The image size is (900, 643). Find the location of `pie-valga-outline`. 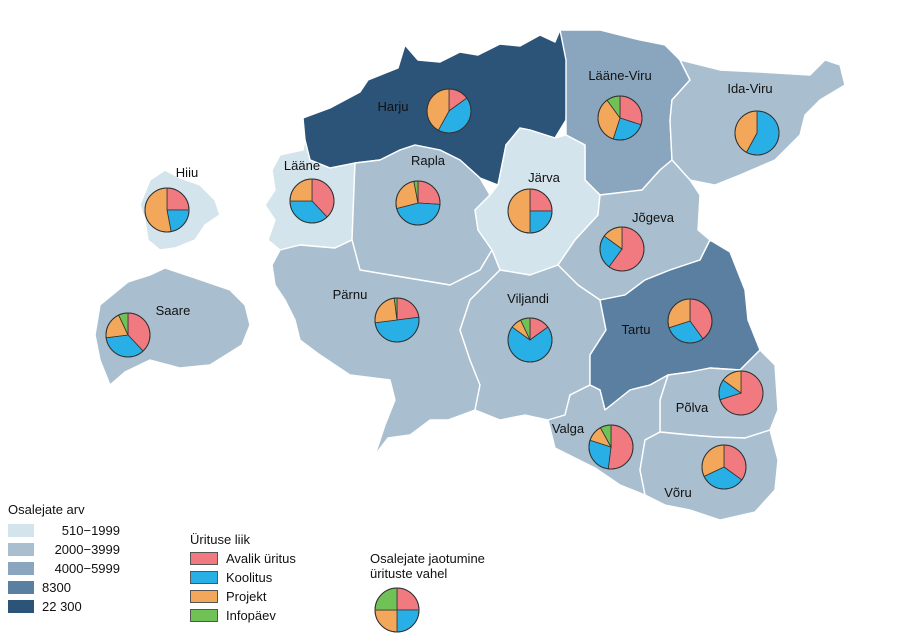

pie-valga-outline is located at coordinates (611, 447).